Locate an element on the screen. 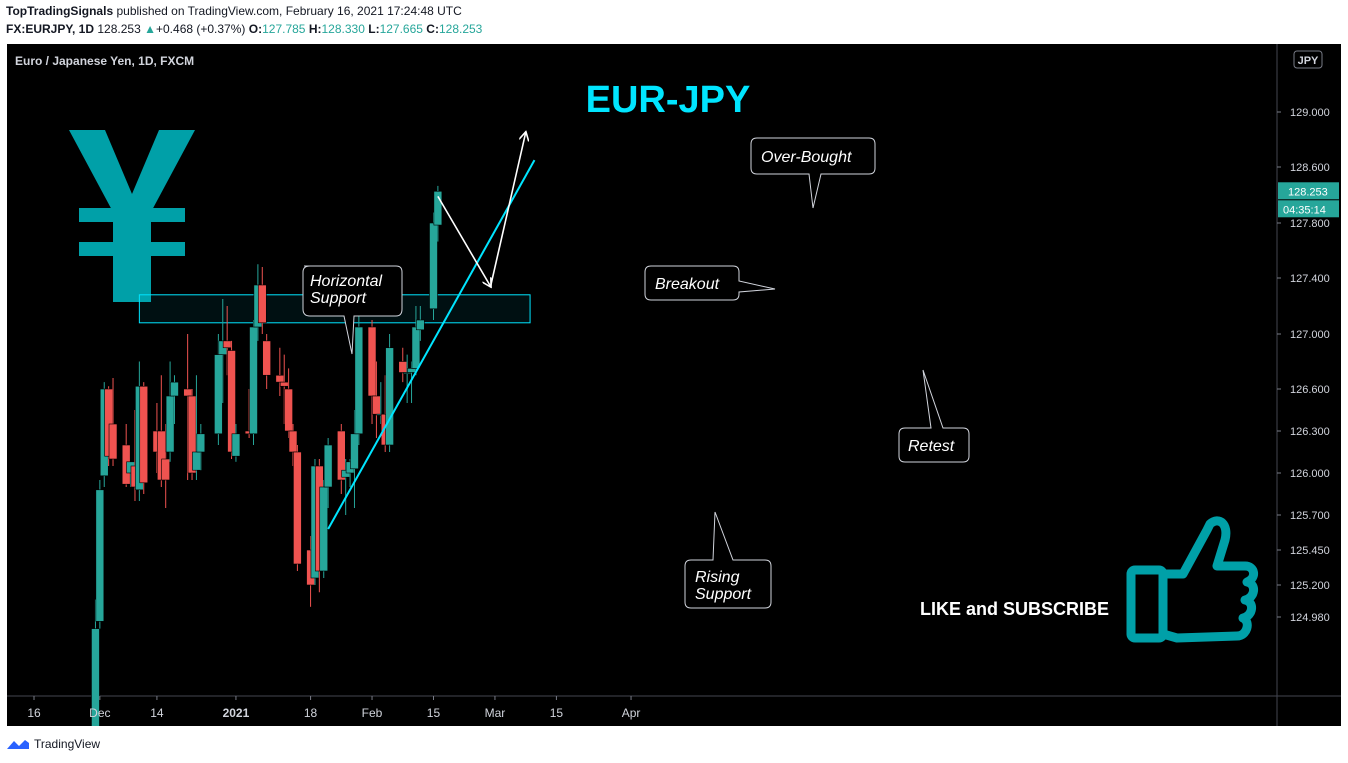  callout-over-bought-text: Over-Bought is located at coordinates (806, 157).